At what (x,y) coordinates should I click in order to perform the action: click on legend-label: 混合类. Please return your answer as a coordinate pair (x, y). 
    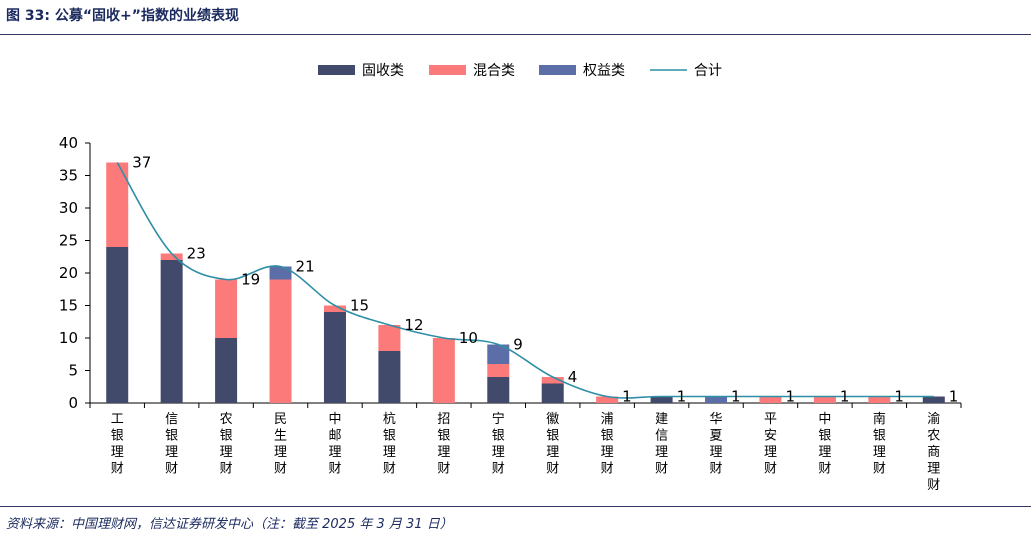
    Looking at the image, I should click on (494, 71).